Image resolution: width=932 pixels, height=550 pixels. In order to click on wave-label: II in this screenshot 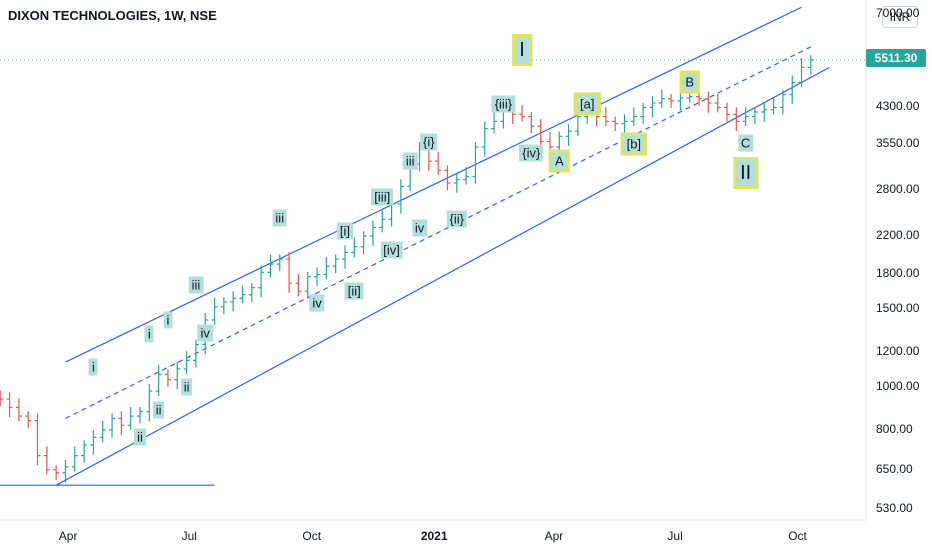, I will do `click(746, 173)`.